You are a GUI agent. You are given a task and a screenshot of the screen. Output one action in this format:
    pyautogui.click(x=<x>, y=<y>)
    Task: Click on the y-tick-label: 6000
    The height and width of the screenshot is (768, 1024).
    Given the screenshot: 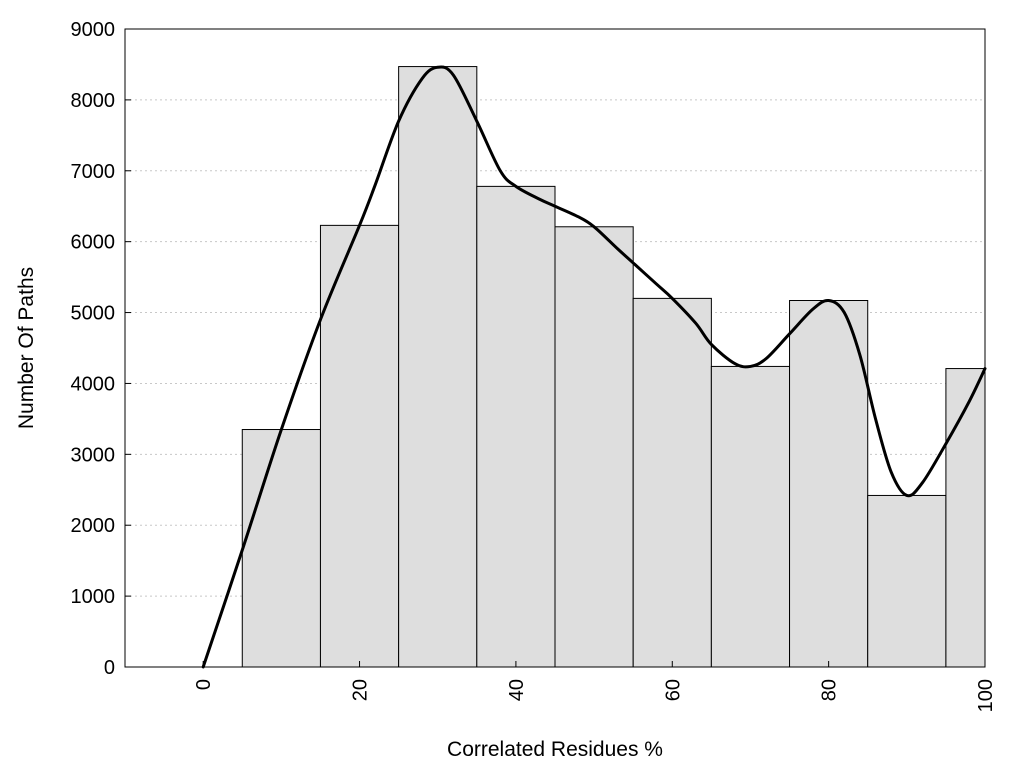 What is the action you would take?
    pyautogui.click(x=93, y=243)
    